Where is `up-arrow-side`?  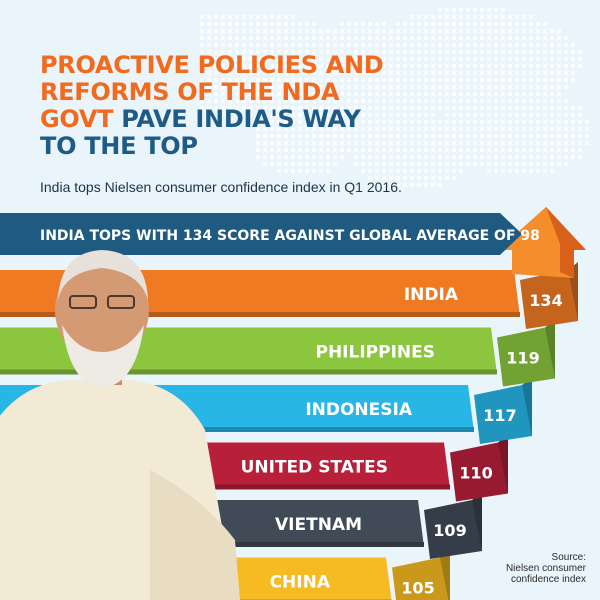 up-arrow-side is located at coordinates (566, 242).